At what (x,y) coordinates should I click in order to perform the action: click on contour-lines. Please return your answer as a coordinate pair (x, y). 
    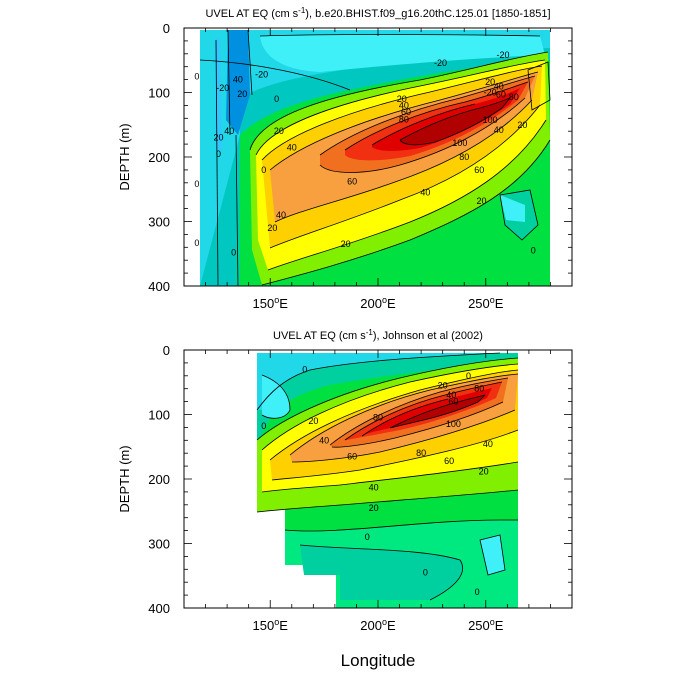
    Looking at the image, I should click on (387, 476).